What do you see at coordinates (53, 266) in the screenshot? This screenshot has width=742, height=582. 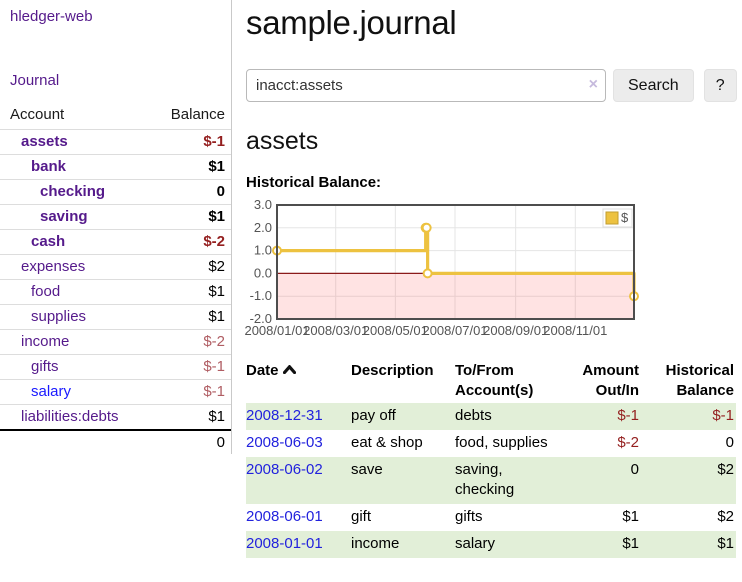 I see `account-link-expenses: expenses` at bounding box center [53, 266].